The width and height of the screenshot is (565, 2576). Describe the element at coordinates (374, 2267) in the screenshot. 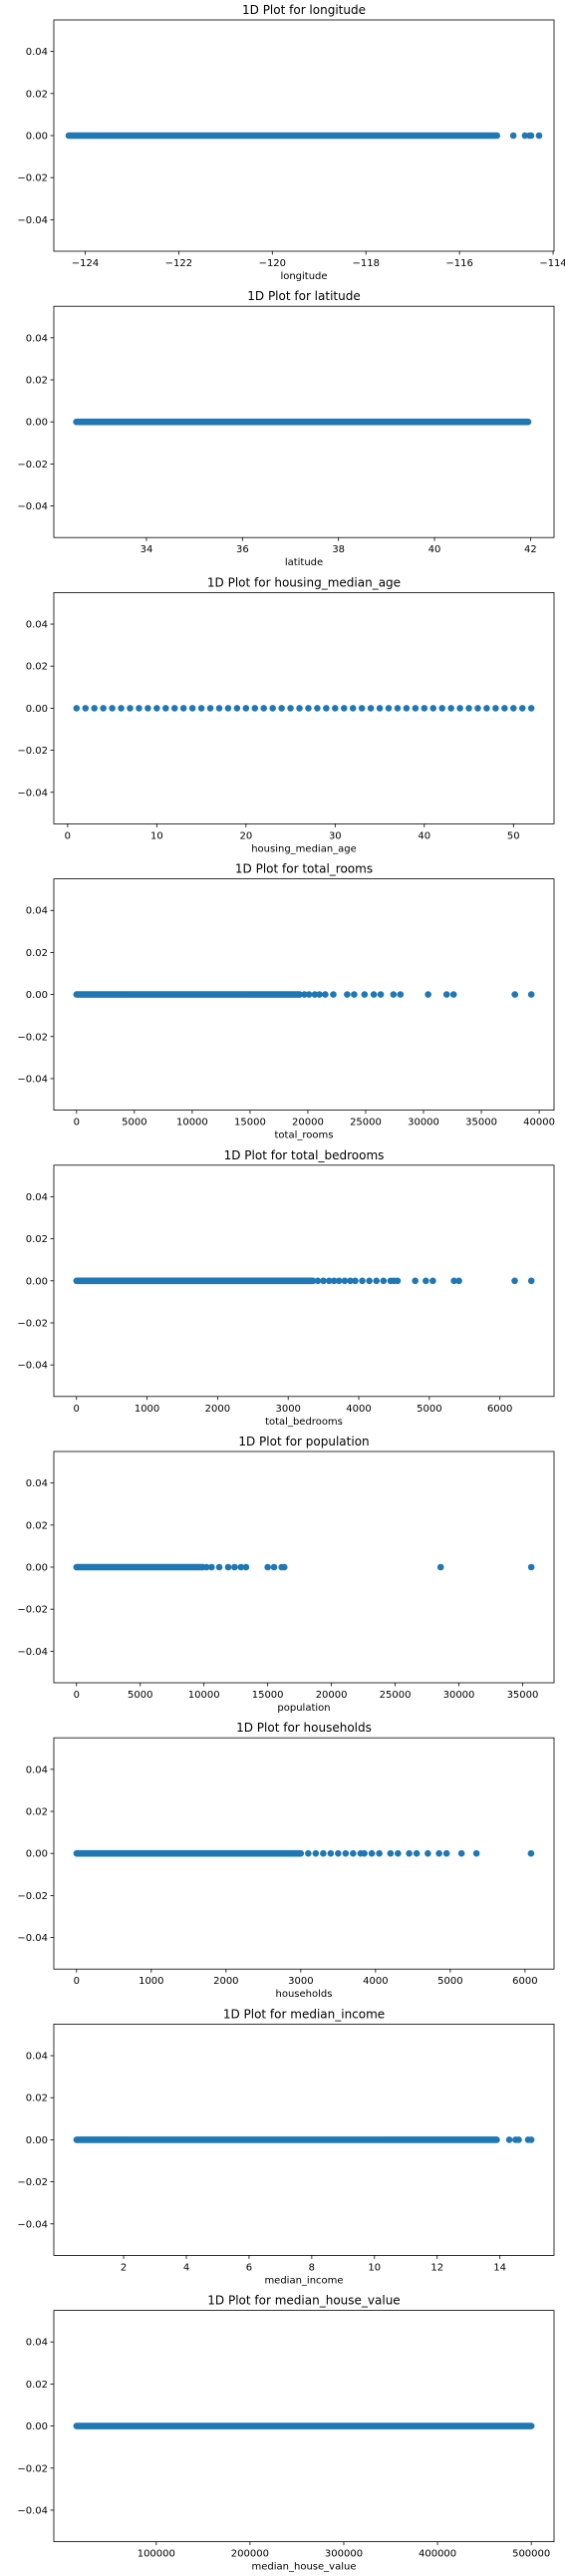

I see `x-tick-label: 10` at that location.